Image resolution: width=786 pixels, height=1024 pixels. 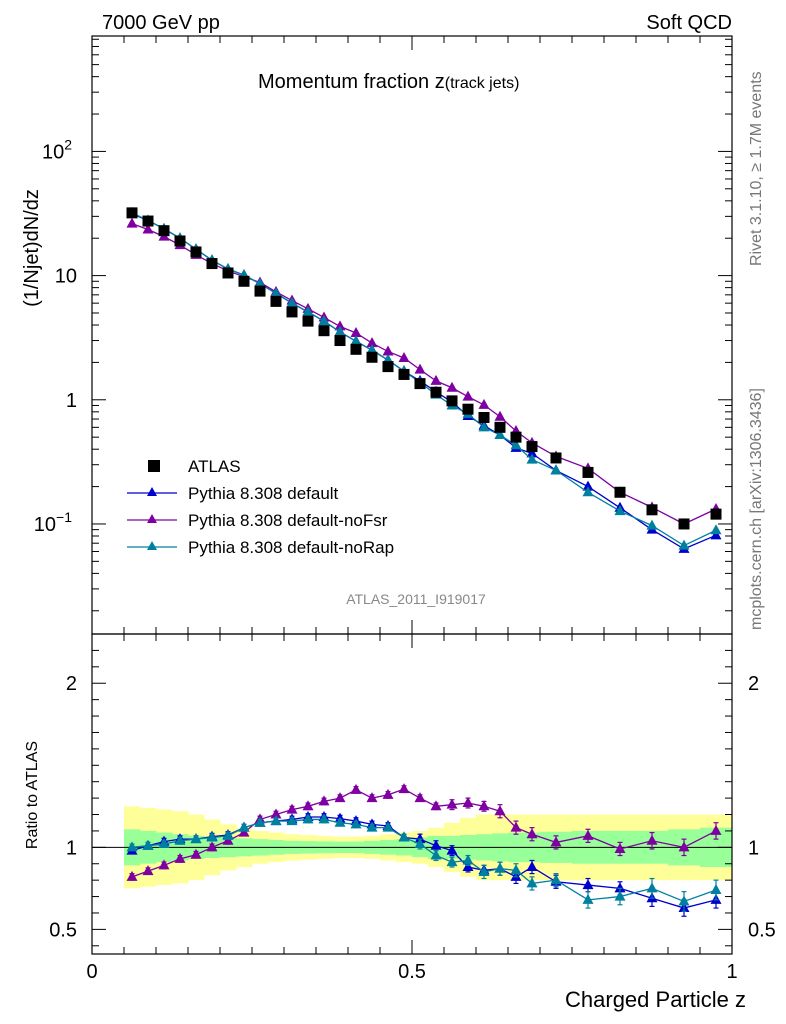 I want to click on legend-marker-nofsr, so click(x=152, y=518).